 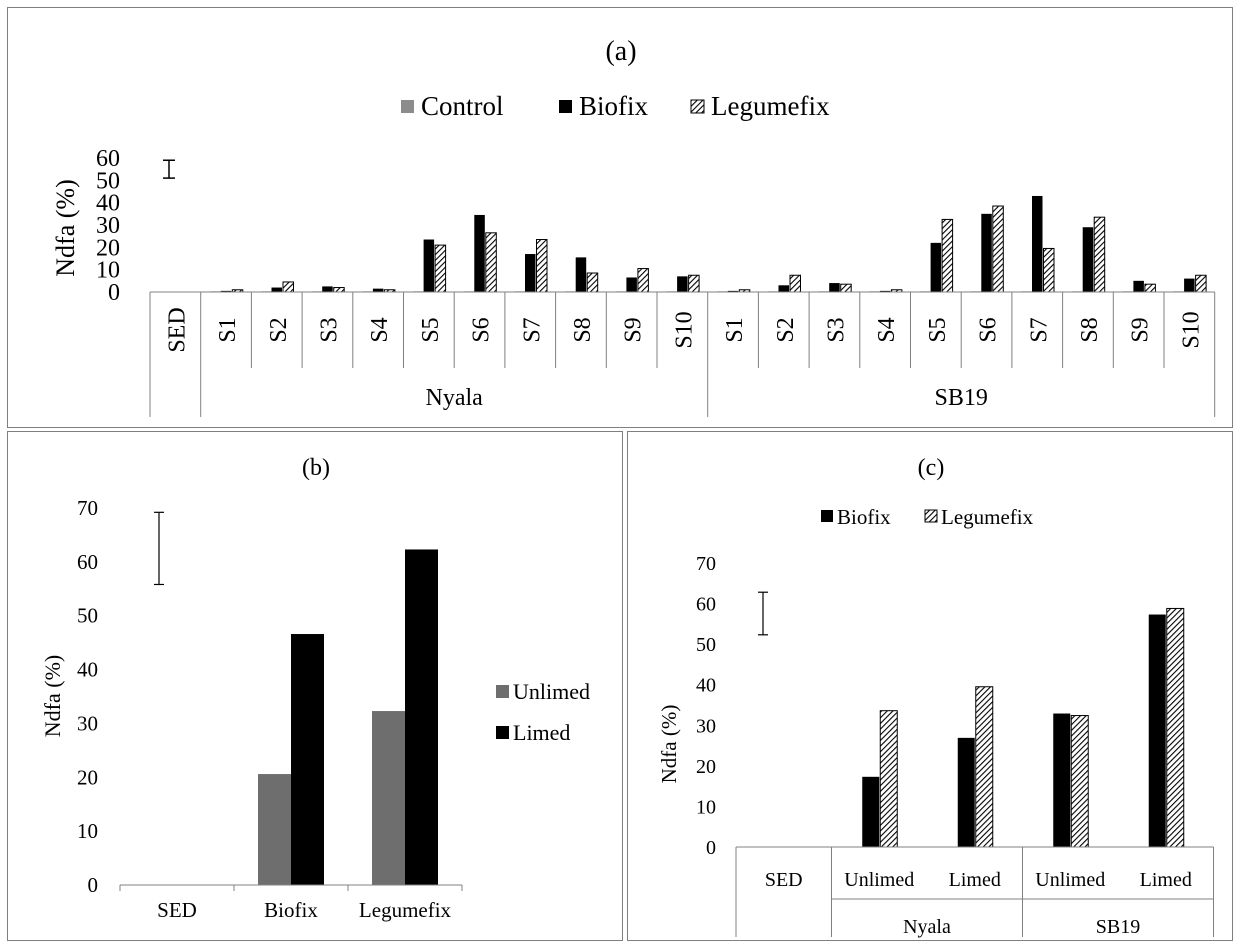 What do you see at coordinates (462, 106) in the screenshot?
I see `legend-label-control: Control` at bounding box center [462, 106].